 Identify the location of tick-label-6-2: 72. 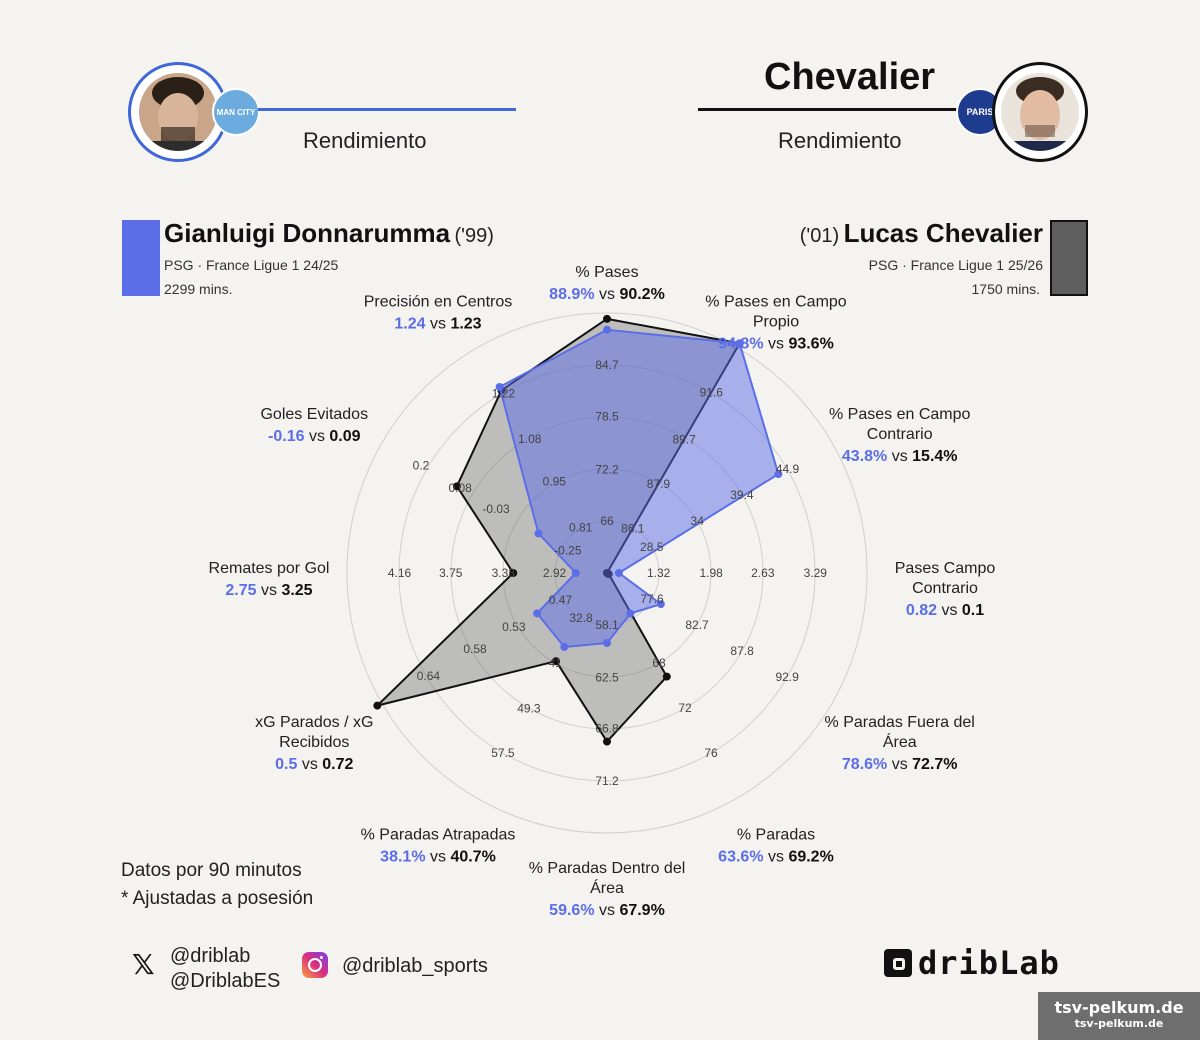
(685, 708).